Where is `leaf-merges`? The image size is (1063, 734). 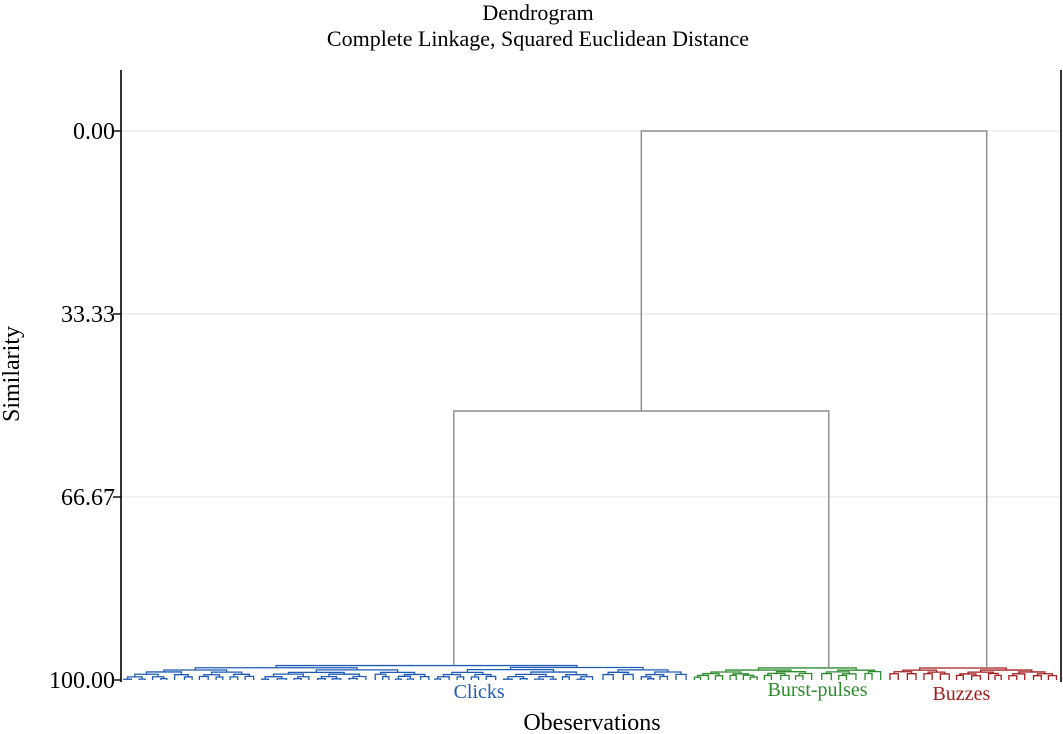 leaf-merges is located at coordinates (590, 672).